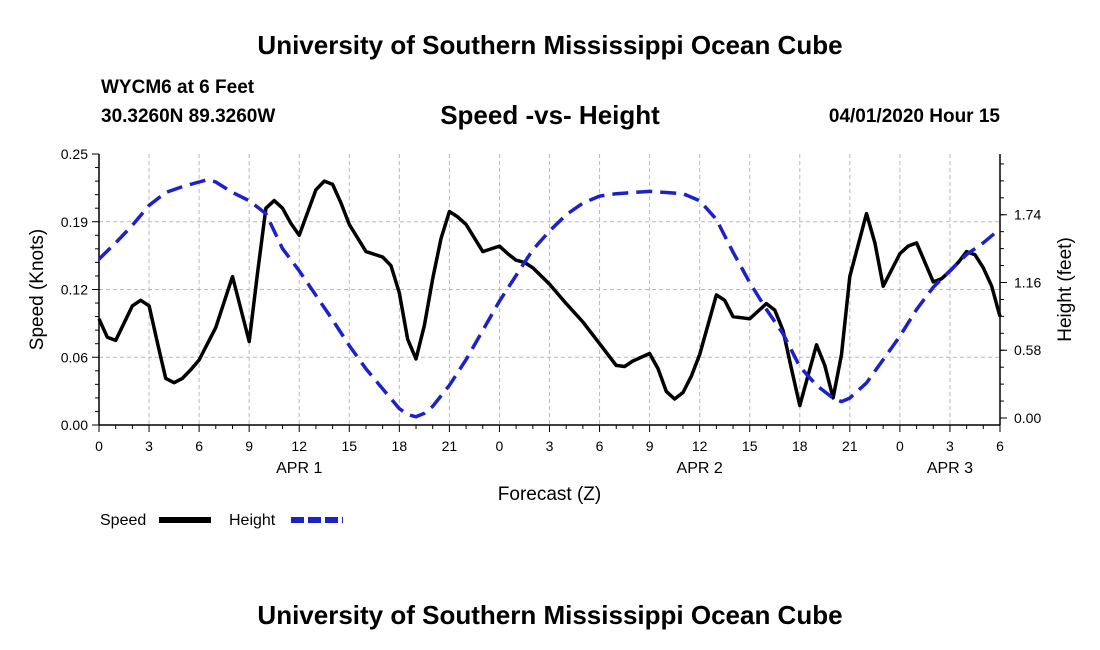 The height and width of the screenshot is (650, 1100). What do you see at coordinates (549, 494) in the screenshot?
I see `x-axis-title: Forecast (Z)` at bounding box center [549, 494].